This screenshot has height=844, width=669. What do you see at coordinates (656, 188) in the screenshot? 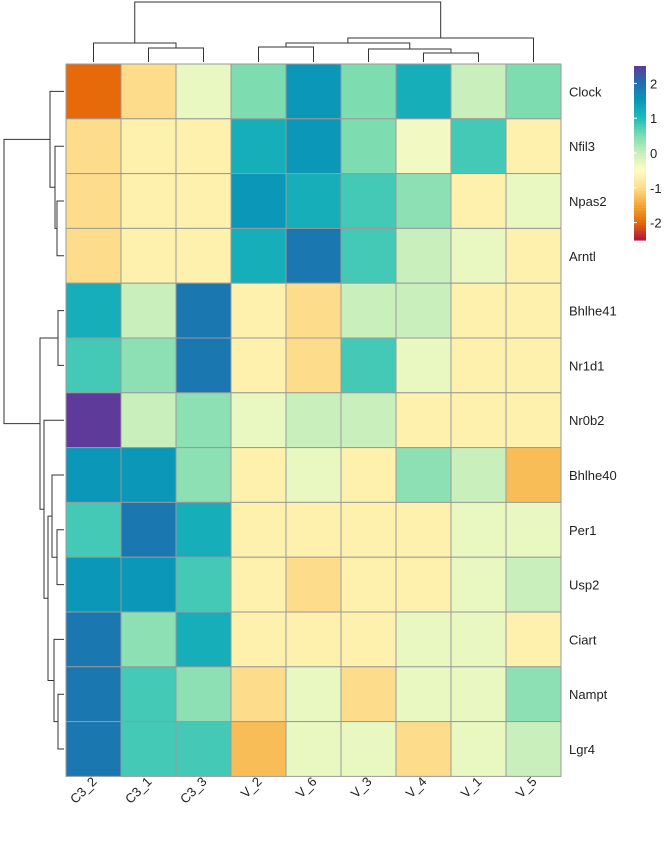
I see `legend-tick-label: -1` at bounding box center [656, 188].